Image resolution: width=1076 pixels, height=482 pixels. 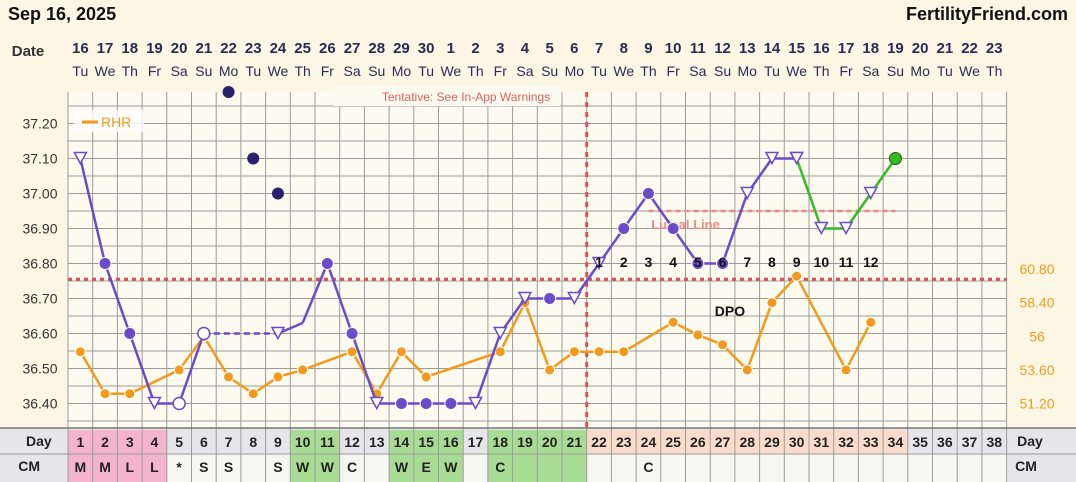 What do you see at coordinates (303, 442) in the screenshot?
I see `cycle-day-label: 10` at bounding box center [303, 442].